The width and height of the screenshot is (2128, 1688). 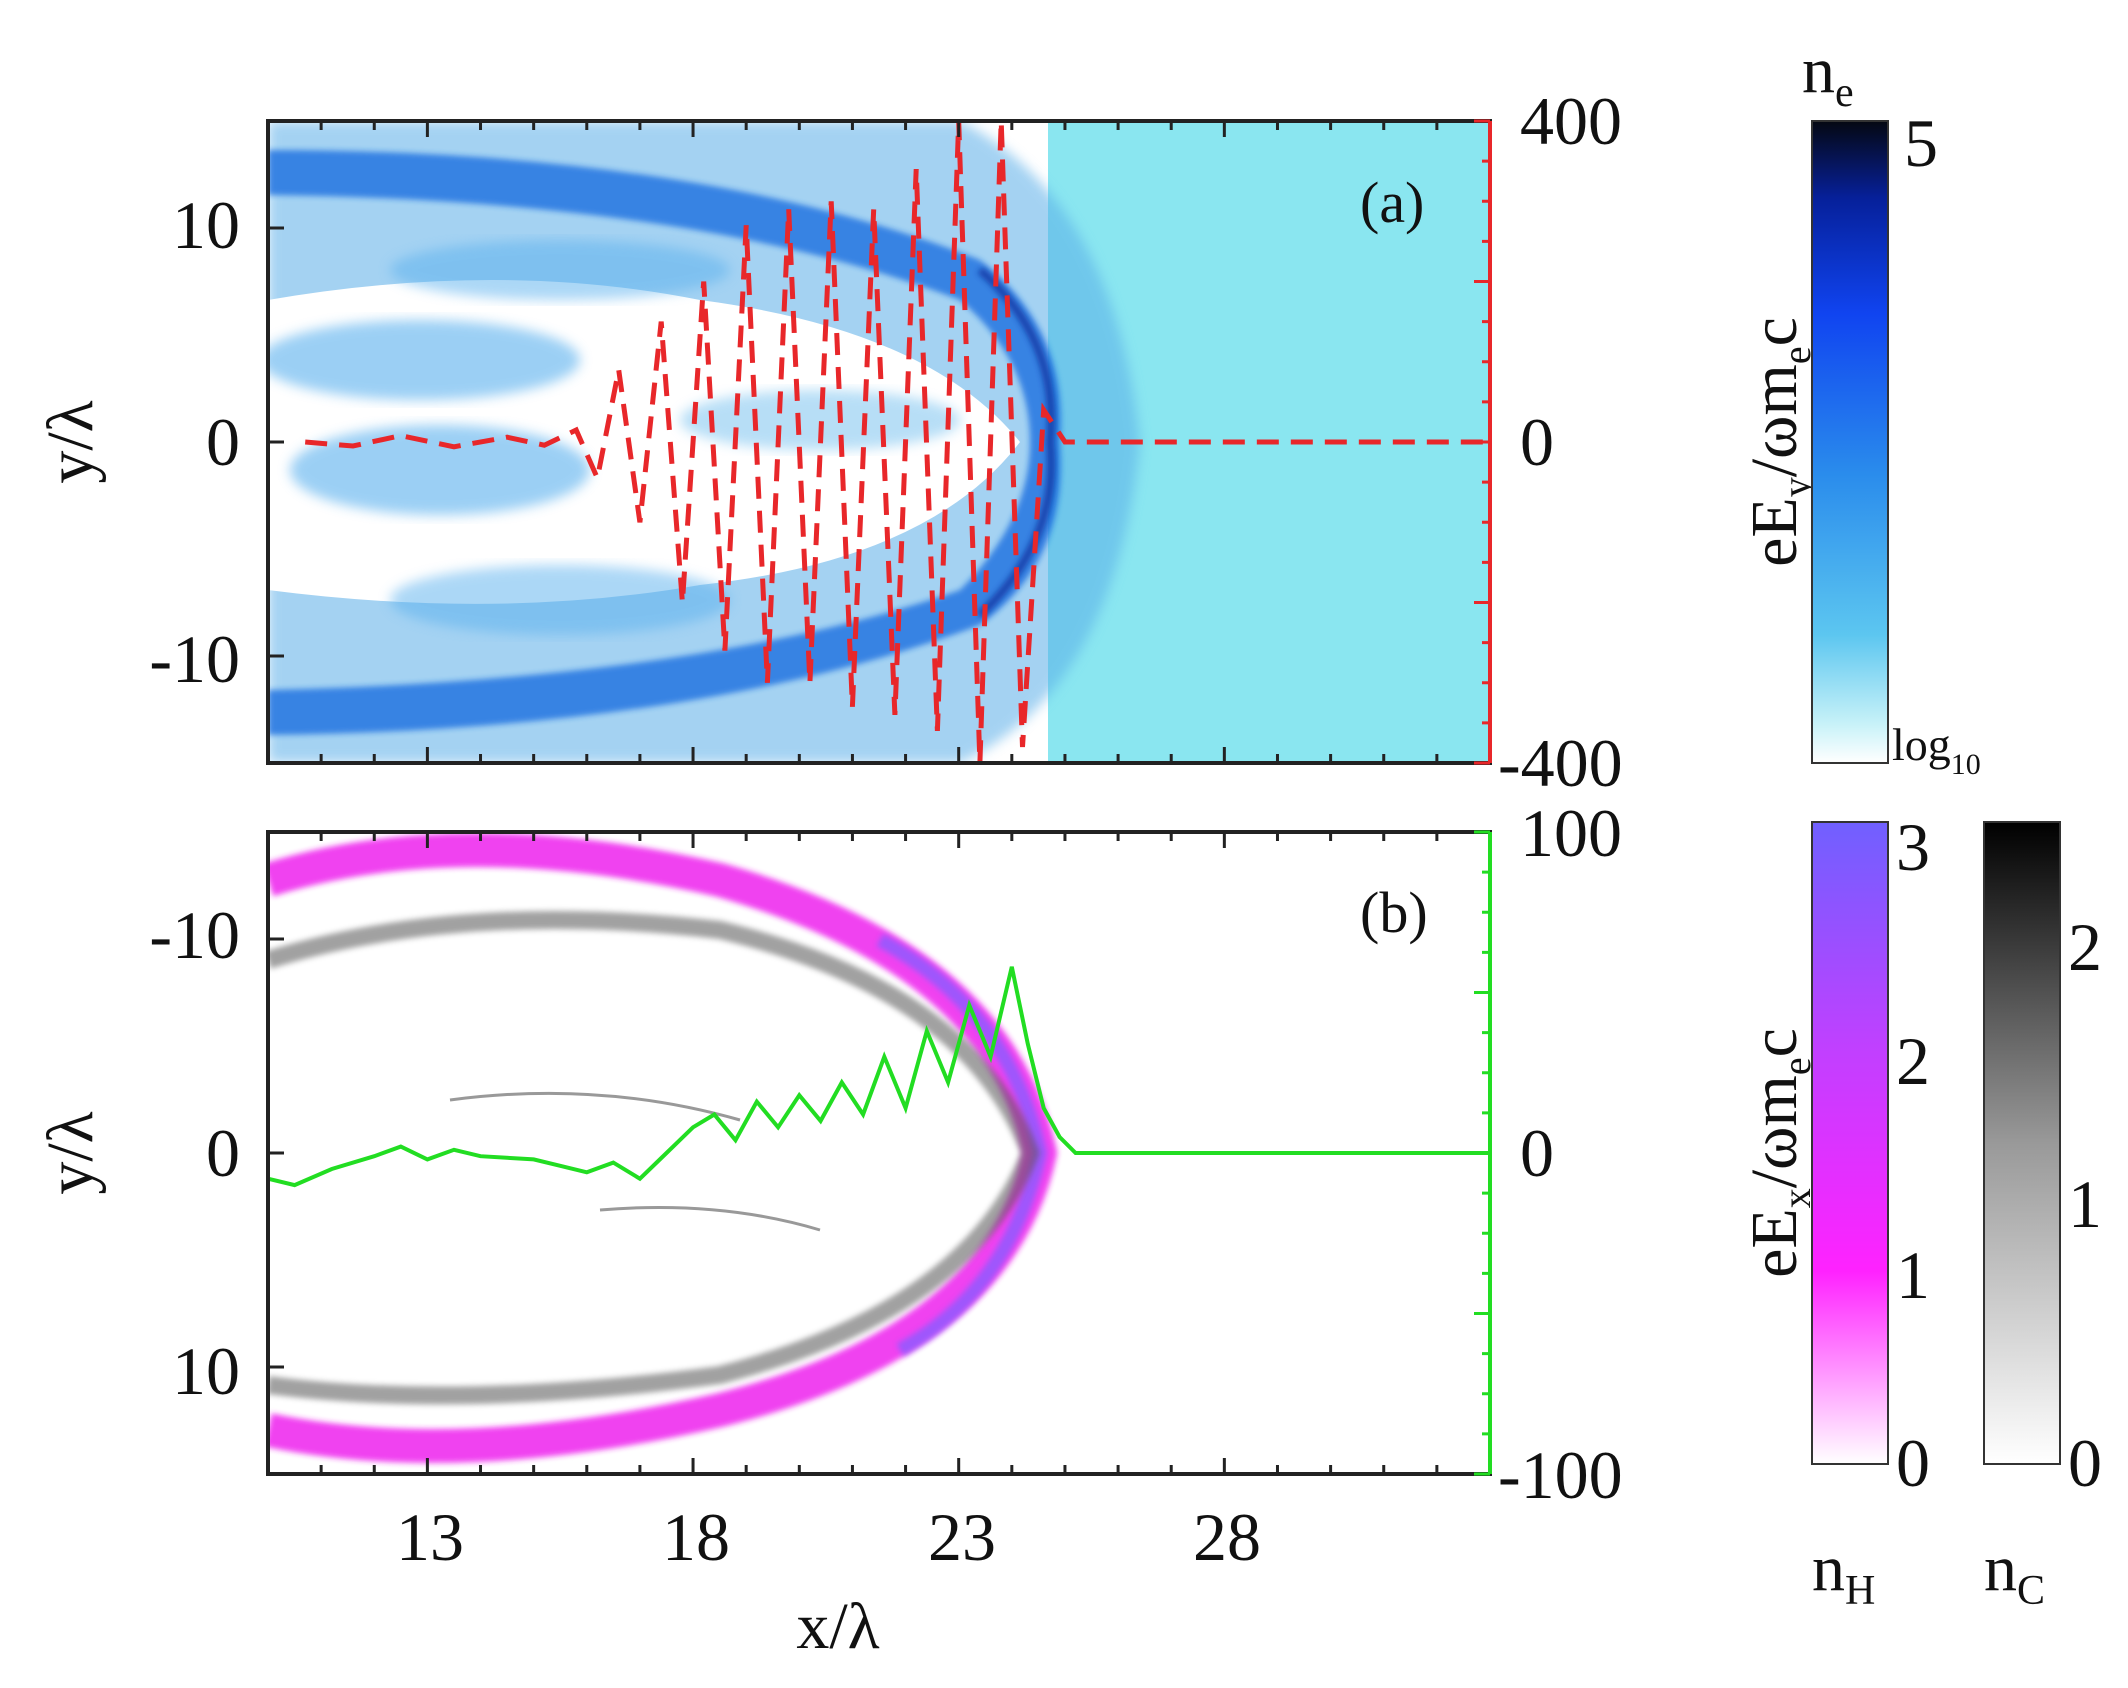 I want to click on ex-field-line, so click(x=879, y=1077).